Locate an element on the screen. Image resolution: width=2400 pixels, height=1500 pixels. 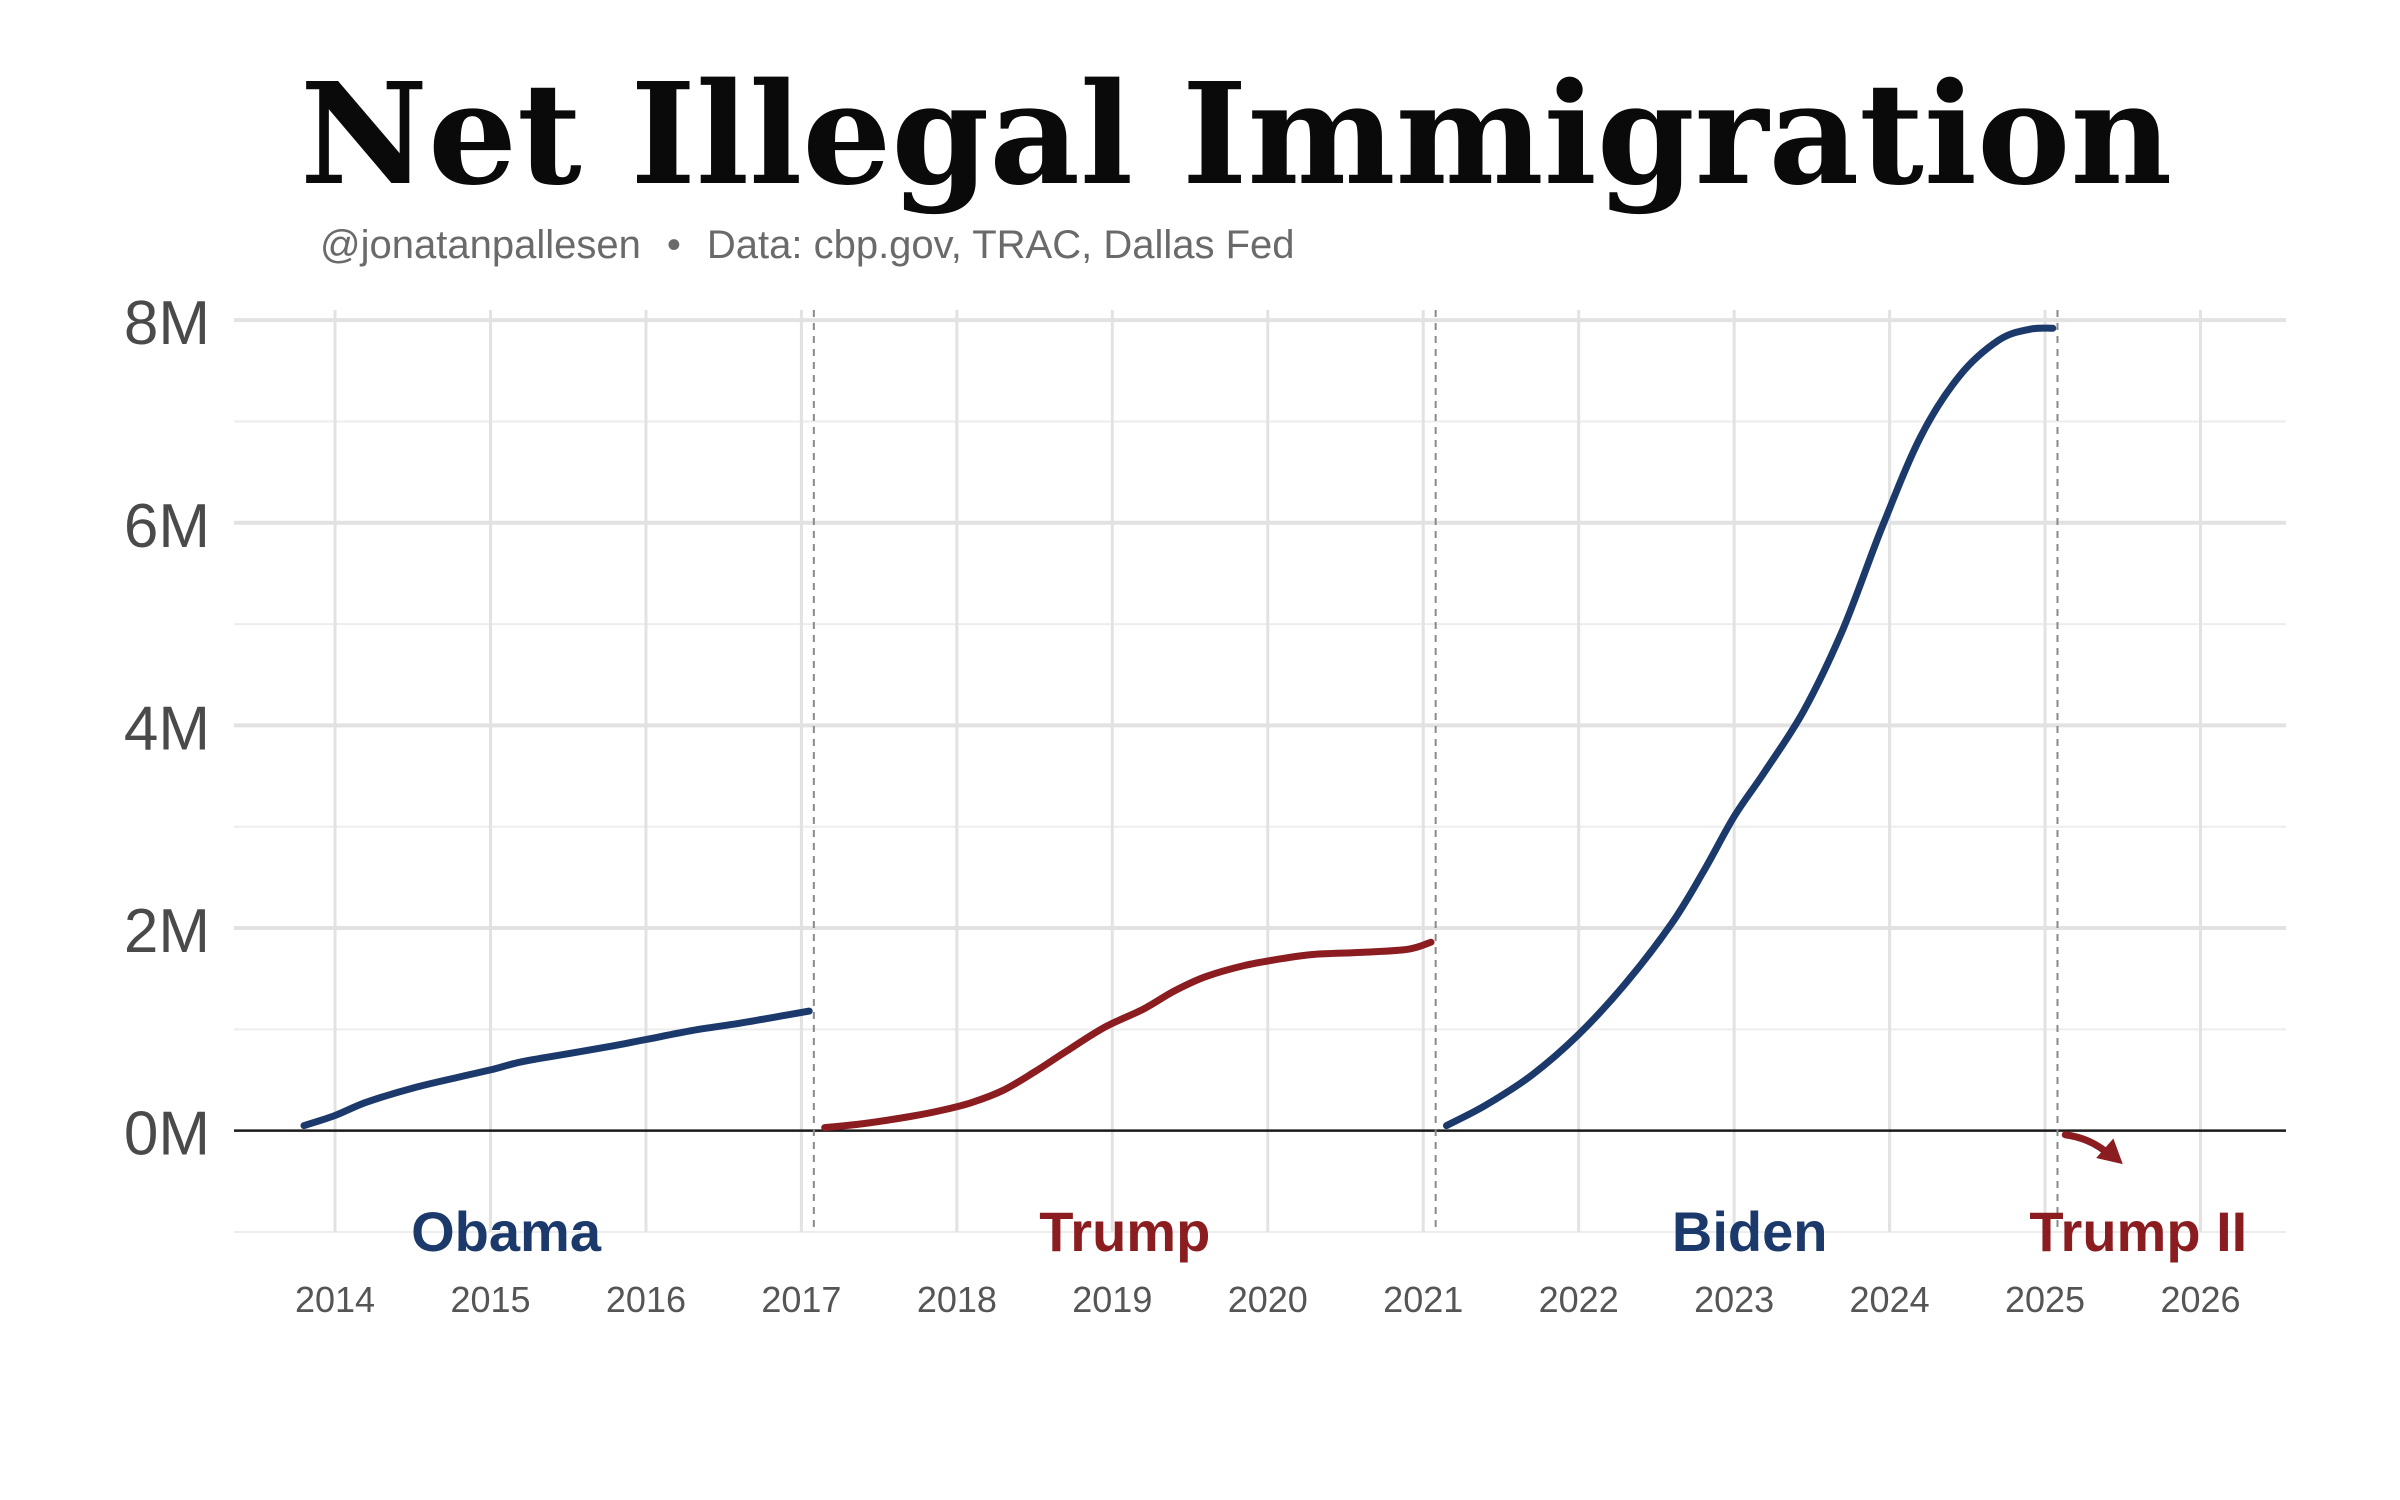
x-tick-label: 2022 is located at coordinates (1579, 1299).